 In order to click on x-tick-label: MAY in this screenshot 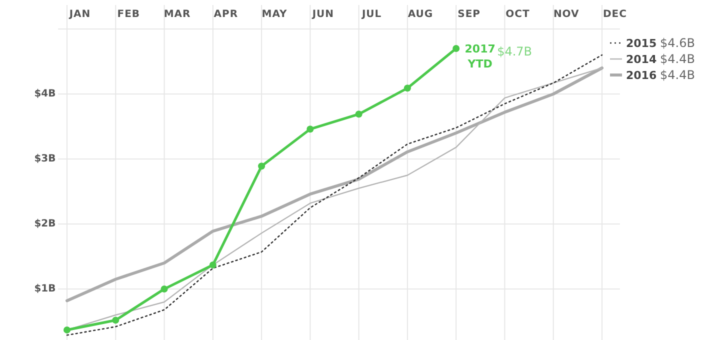, I will do `click(275, 14)`.